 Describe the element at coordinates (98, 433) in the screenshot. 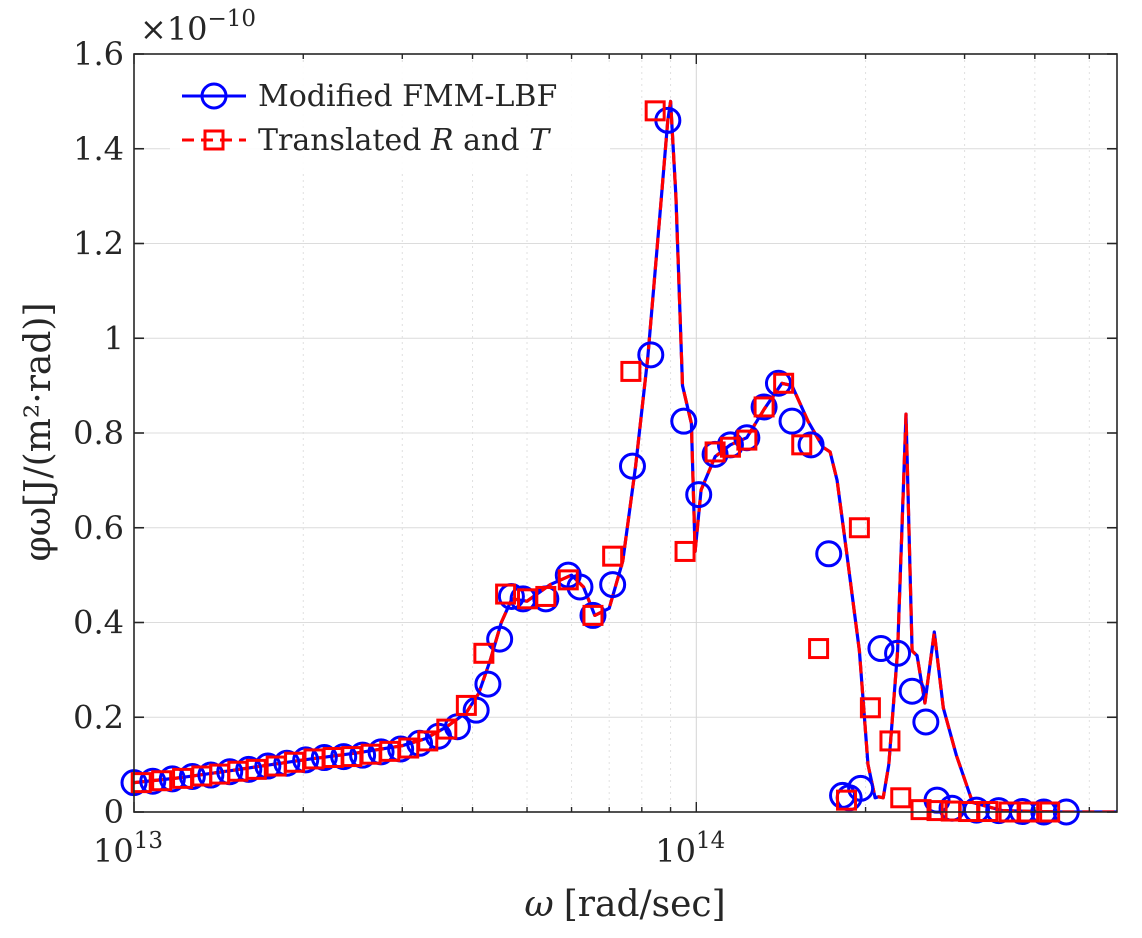

I see `y-tick-label: 0.8` at that location.